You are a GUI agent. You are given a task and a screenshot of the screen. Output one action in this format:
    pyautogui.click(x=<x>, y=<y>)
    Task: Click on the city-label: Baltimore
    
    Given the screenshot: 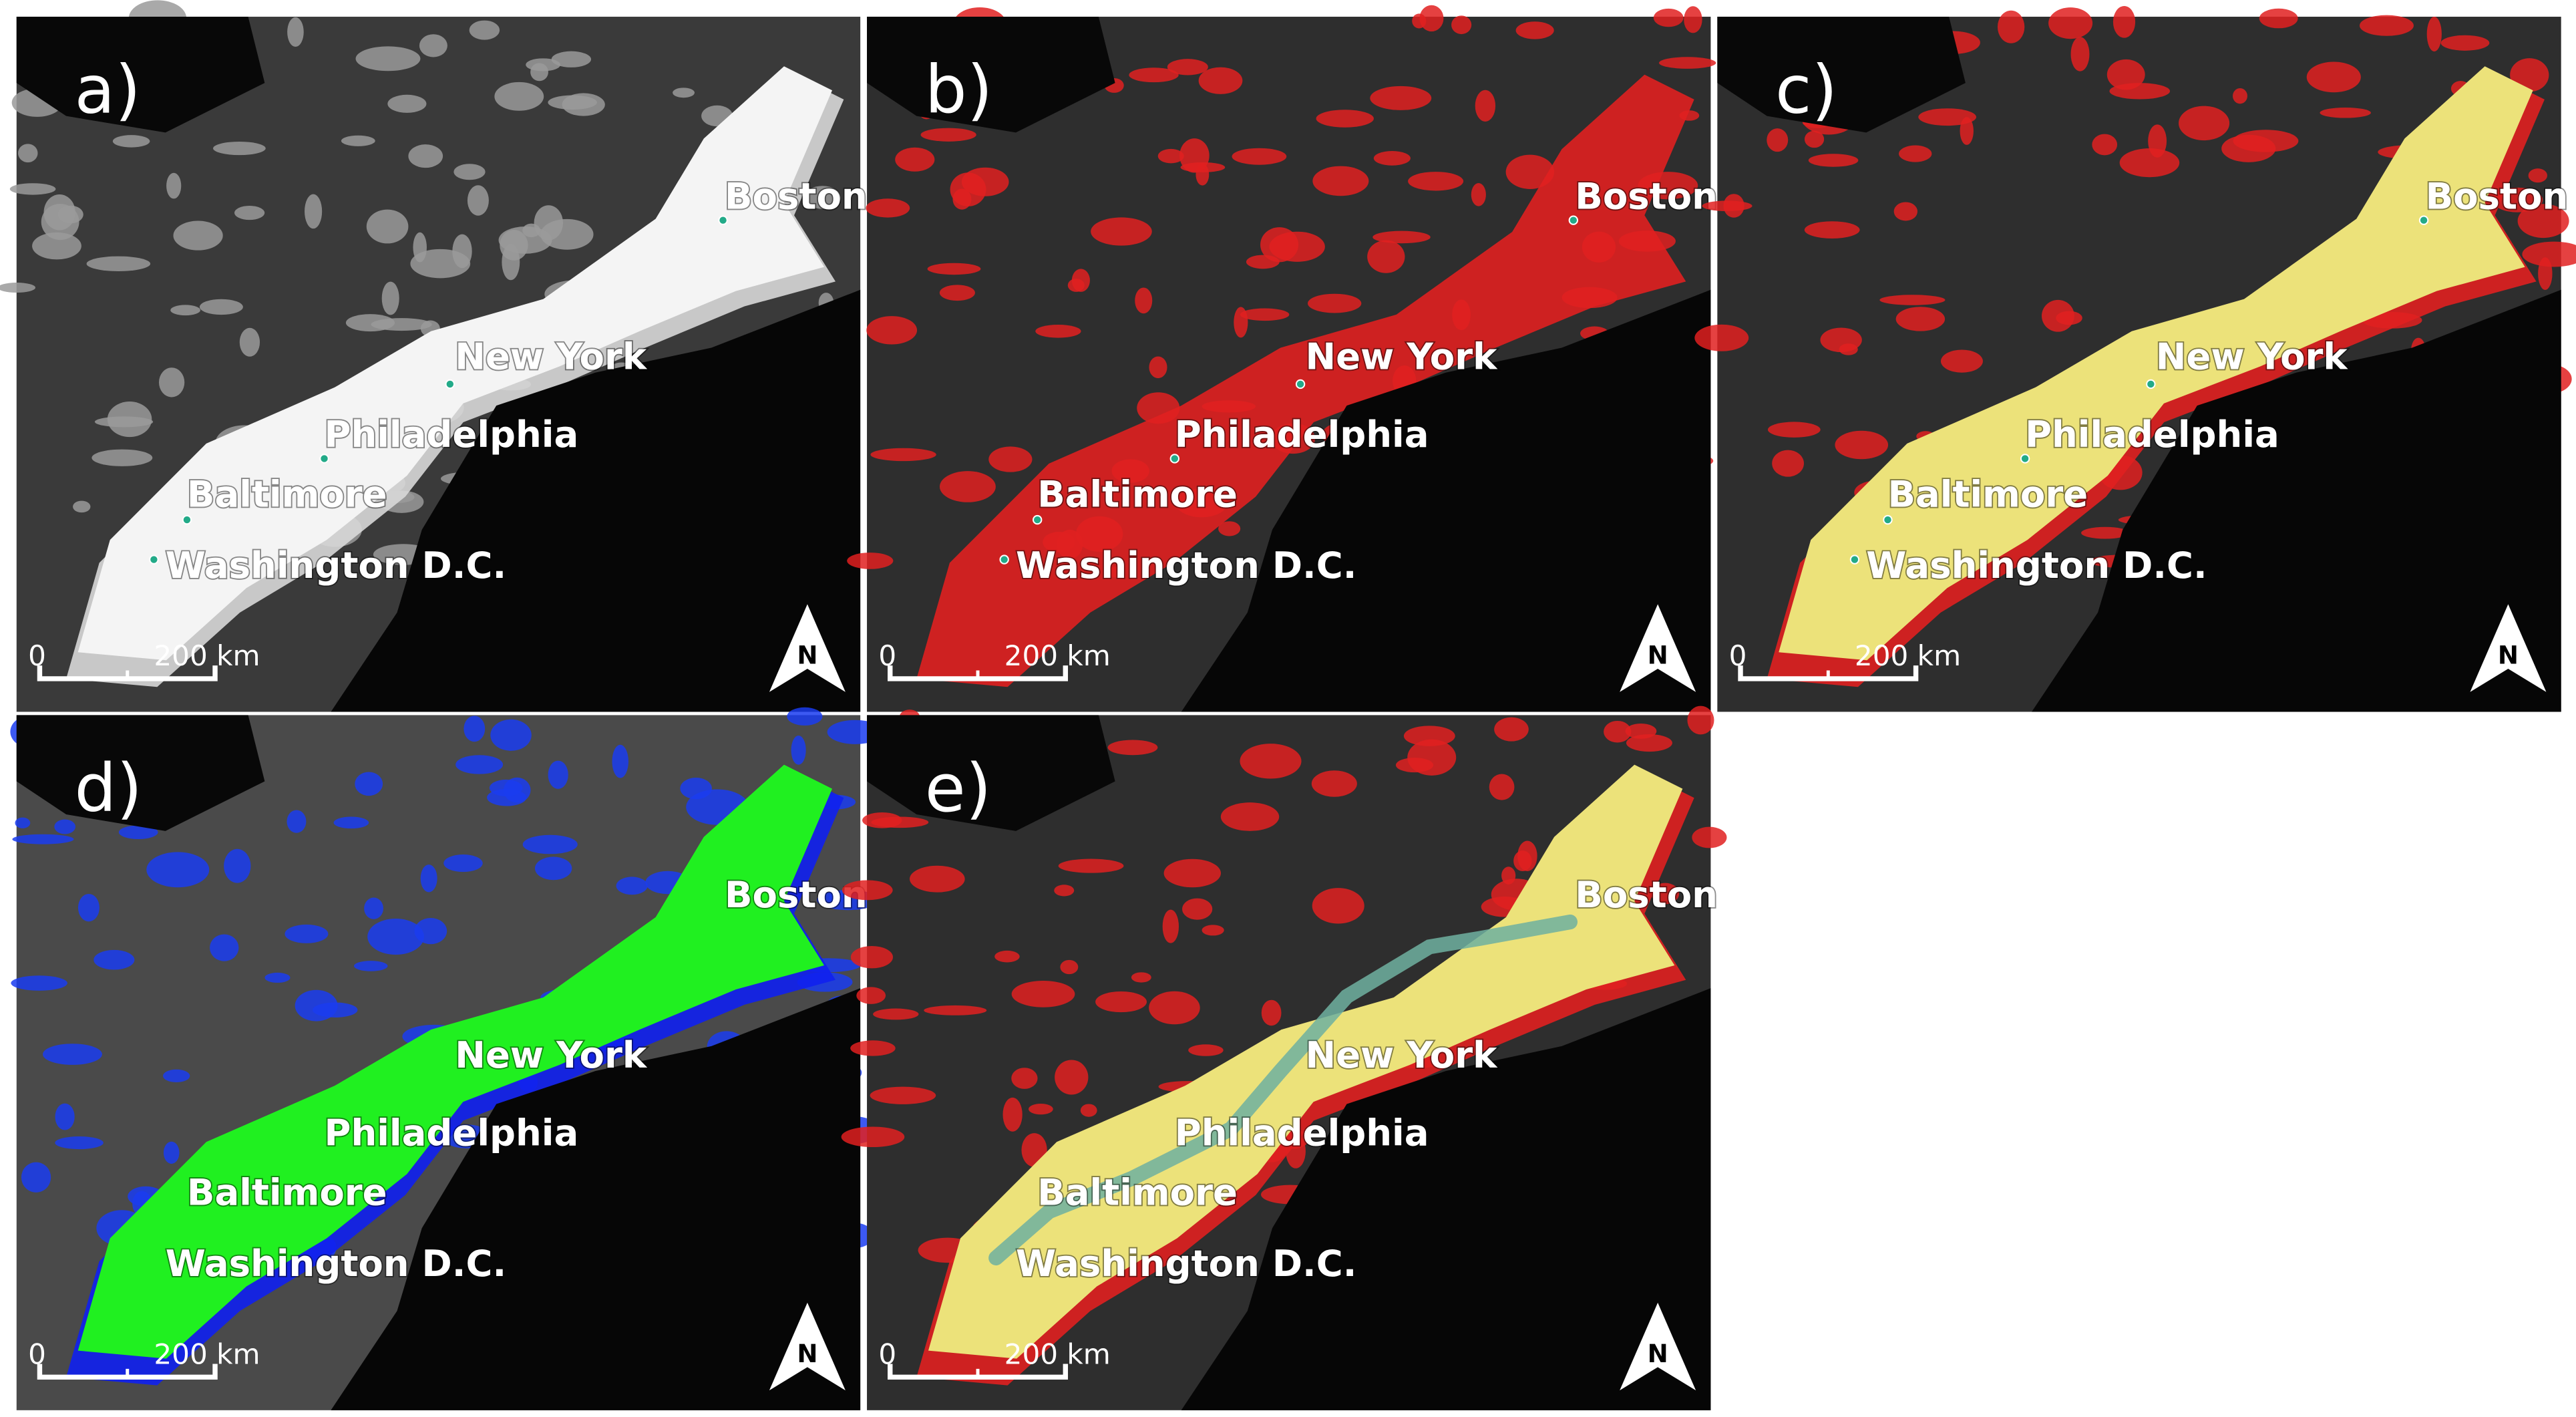 What is the action you would take?
    pyautogui.click(x=1137, y=494)
    